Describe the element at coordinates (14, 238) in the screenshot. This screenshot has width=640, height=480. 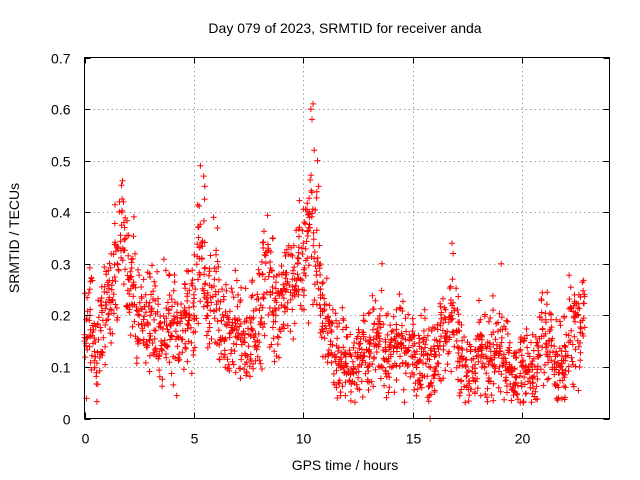
I see `y-axis-label: SRMTID / TECUs` at that location.